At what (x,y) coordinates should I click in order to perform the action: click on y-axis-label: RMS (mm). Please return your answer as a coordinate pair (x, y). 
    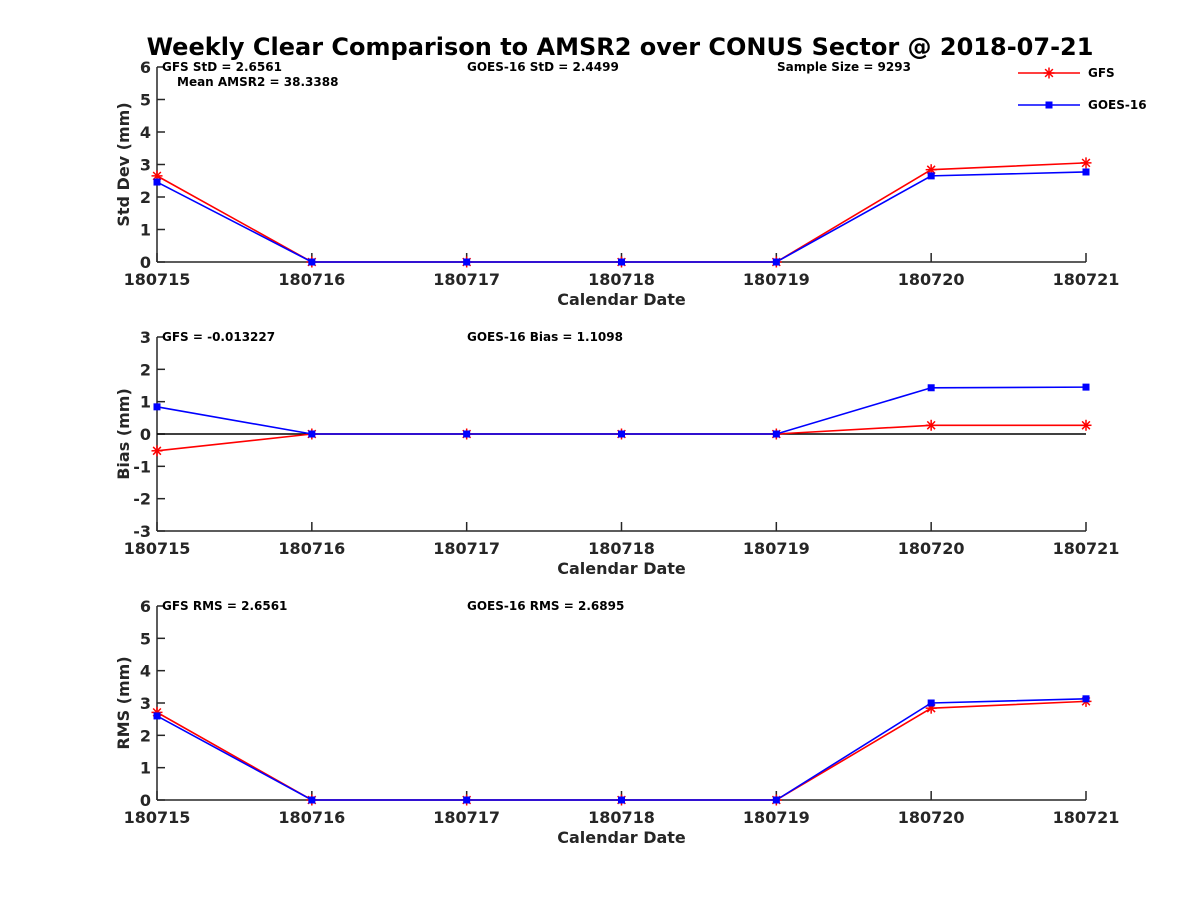
    Looking at the image, I should click on (123, 702).